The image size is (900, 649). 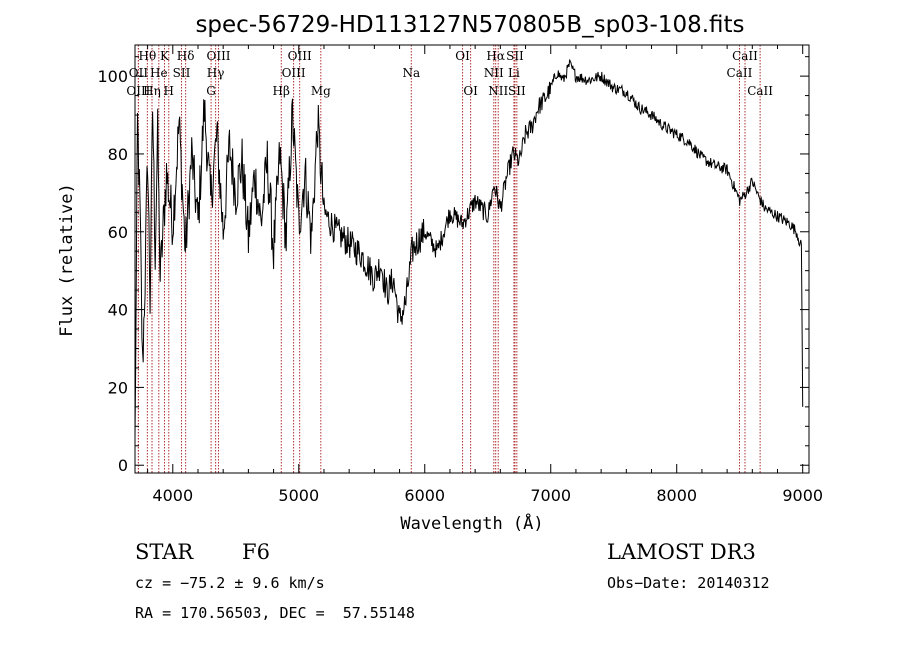 What do you see at coordinates (688, 583) in the screenshot?
I see `observation-date: Obs−Date: 20140312` at bounding box center [688, 583].